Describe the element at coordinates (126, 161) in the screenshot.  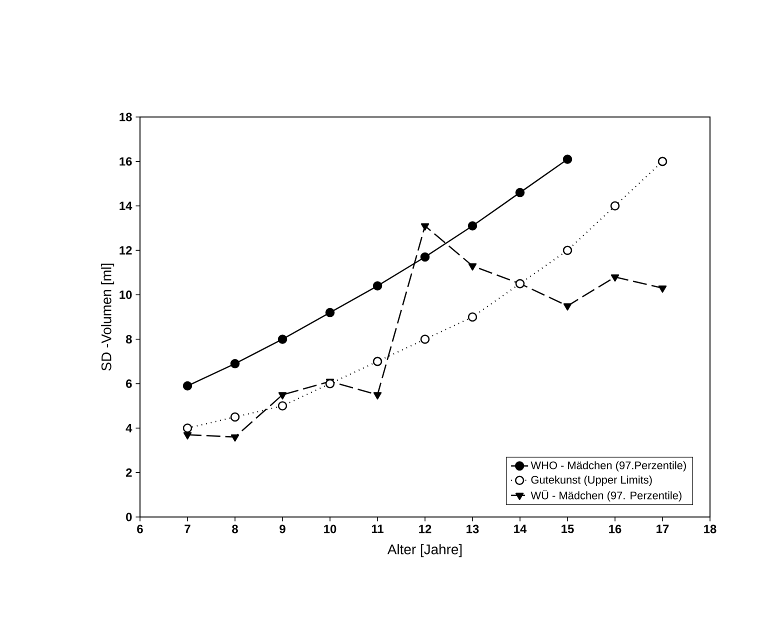
I see `y-tick-label: 16` at that location.